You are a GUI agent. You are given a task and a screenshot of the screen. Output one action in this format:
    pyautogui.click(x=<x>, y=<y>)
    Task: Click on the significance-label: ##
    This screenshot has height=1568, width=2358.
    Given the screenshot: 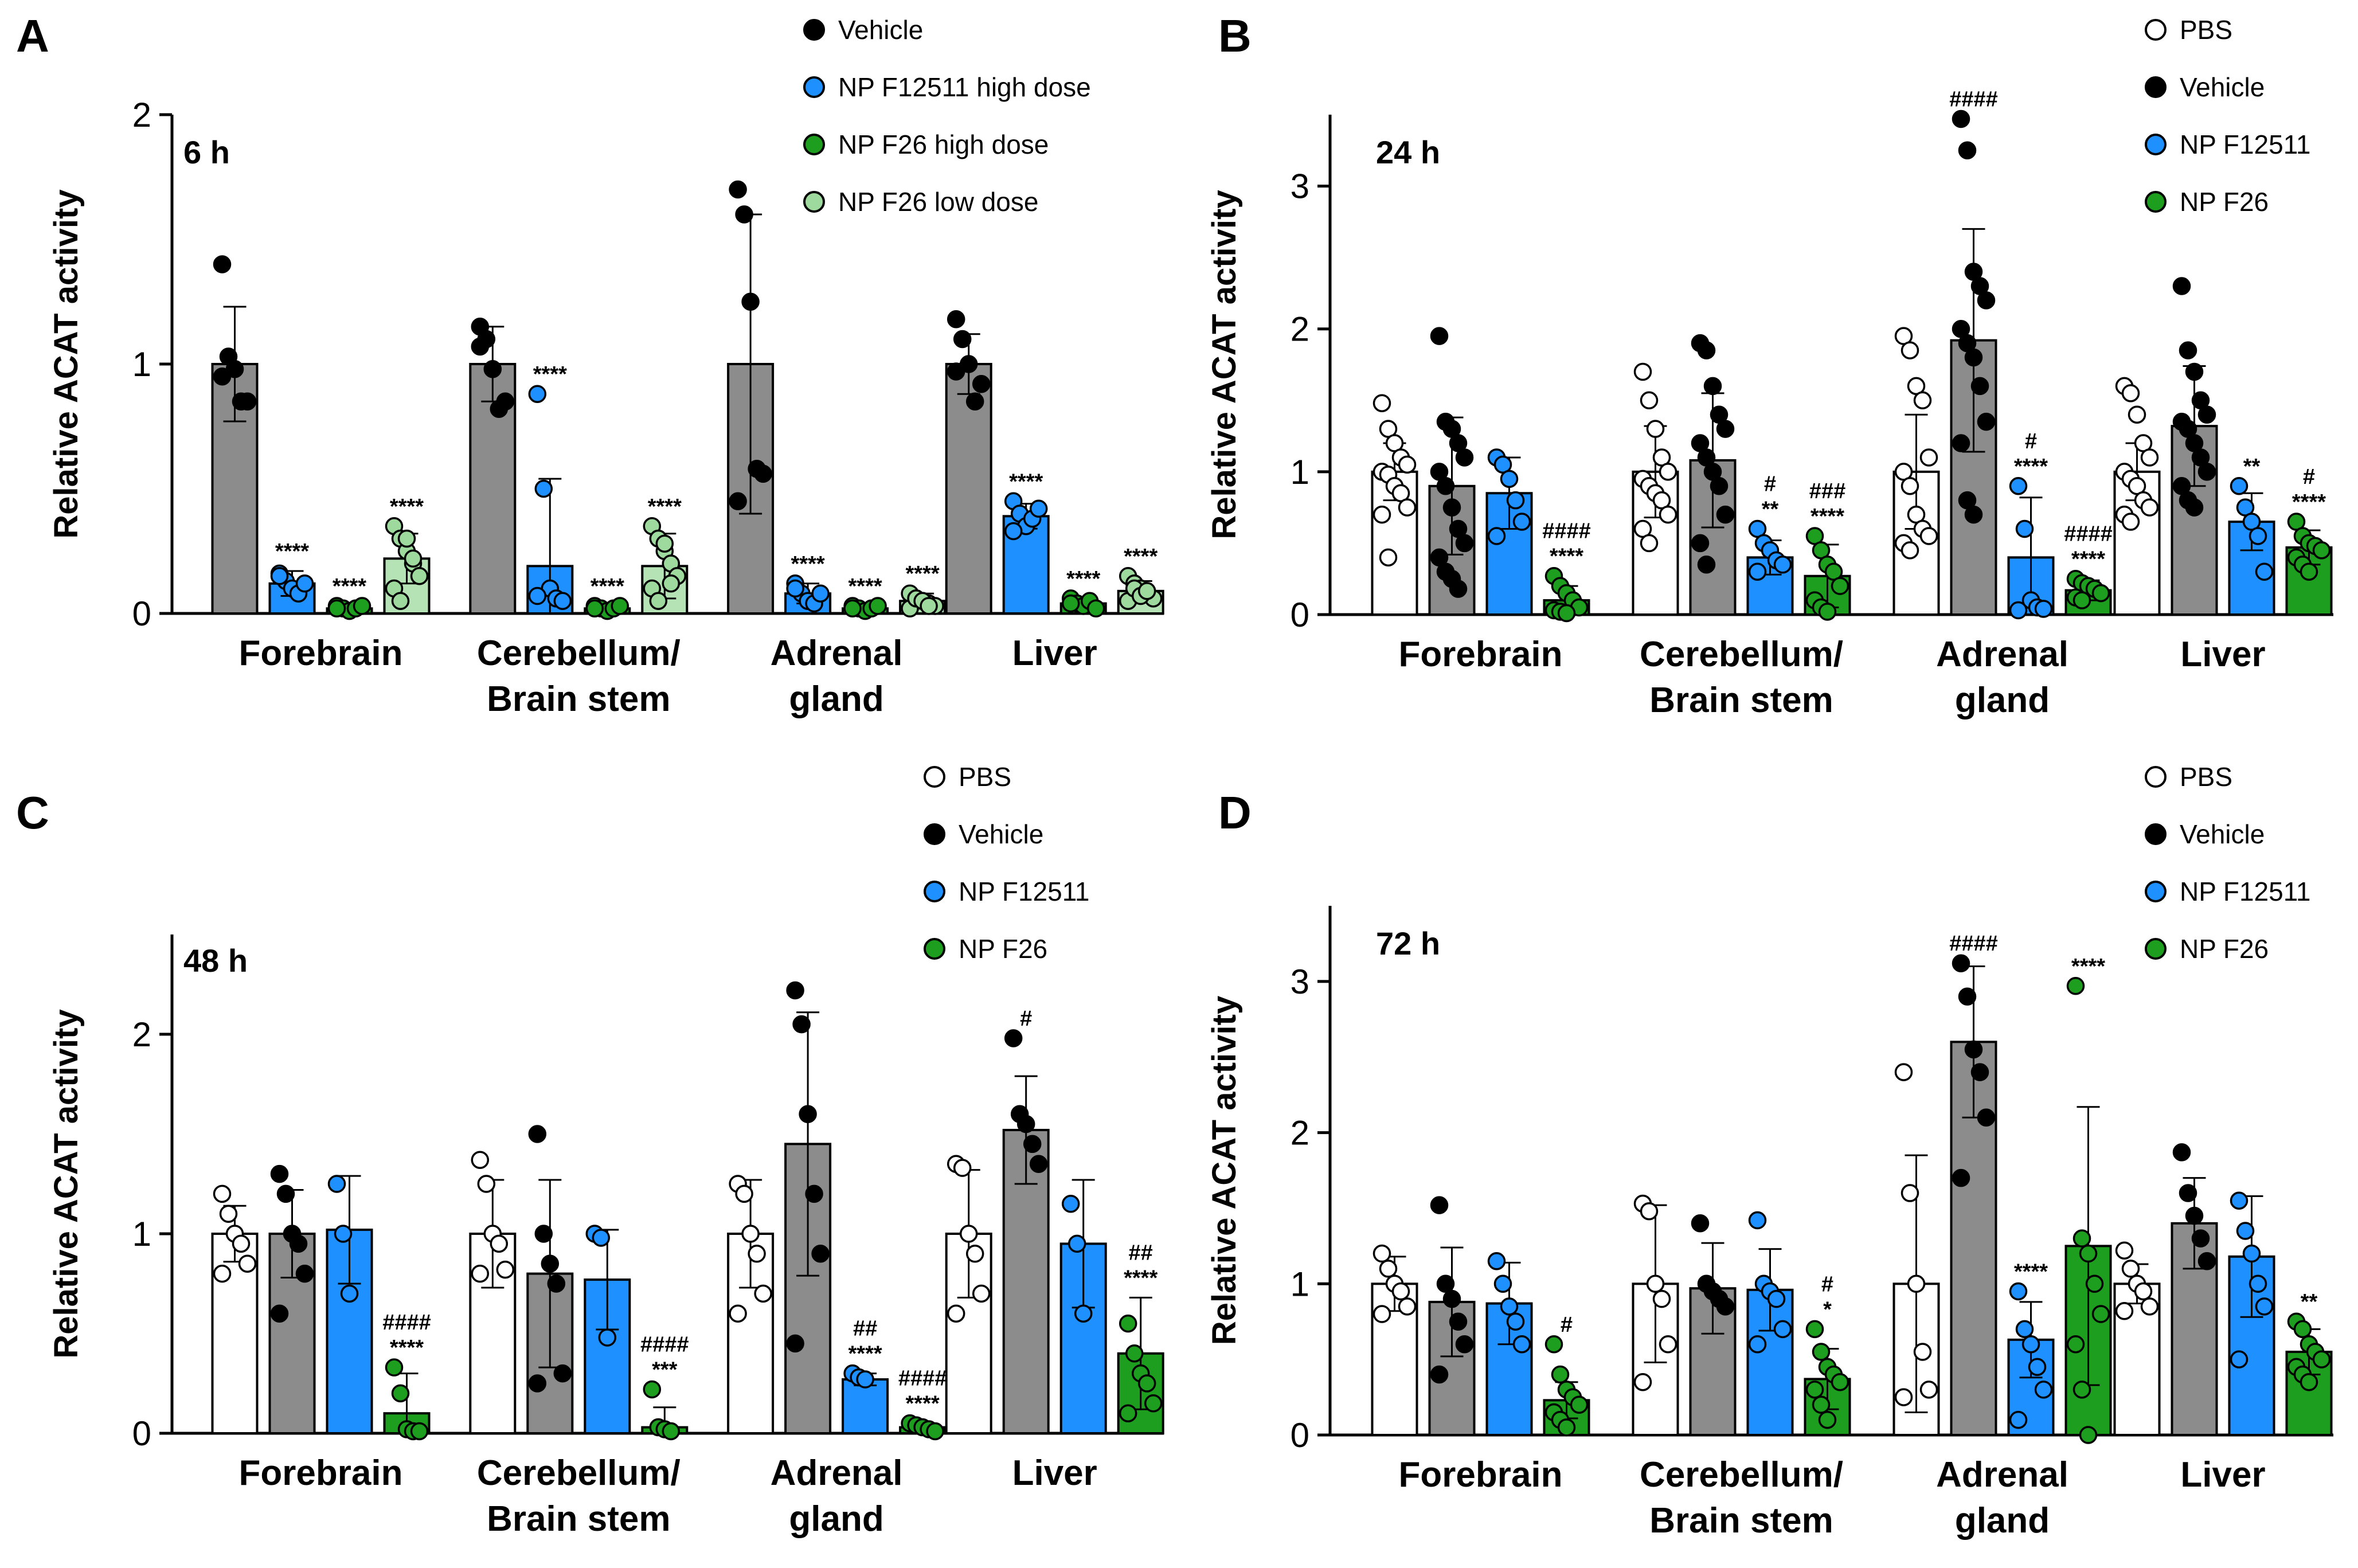 What is the action you would take?
    pyautogui.click(x=1141, y=1253)
    